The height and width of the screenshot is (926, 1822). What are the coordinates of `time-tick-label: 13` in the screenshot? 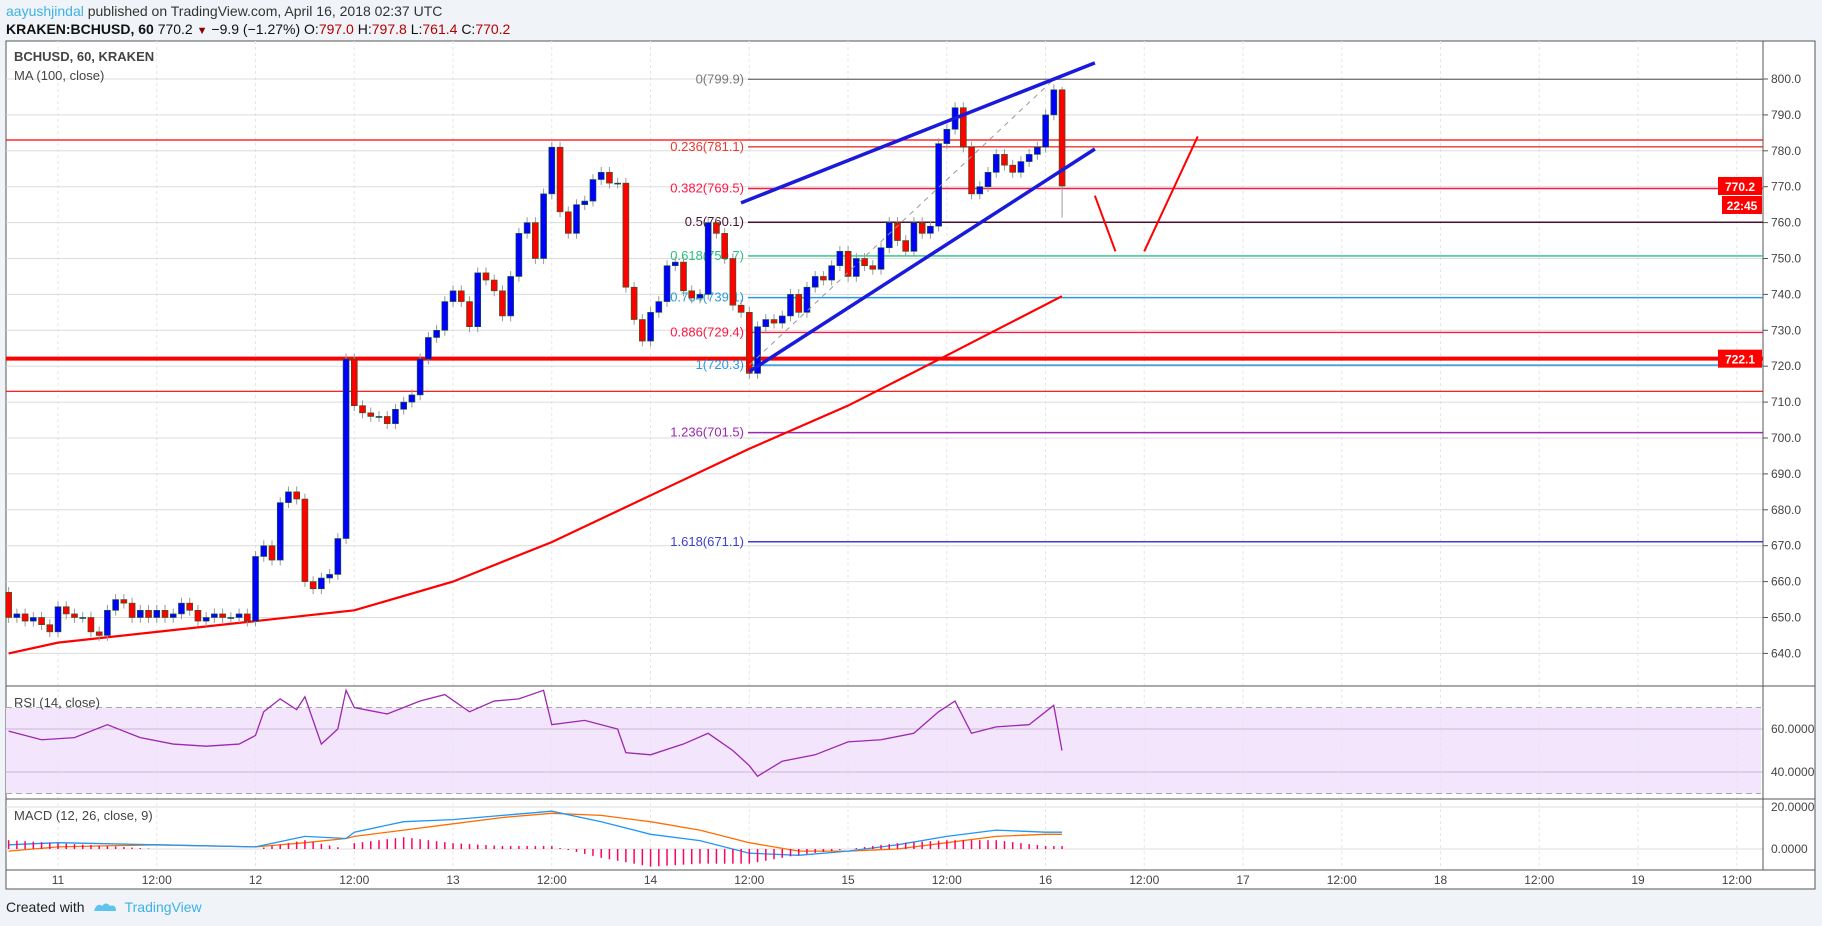 It's located at (453, 880).